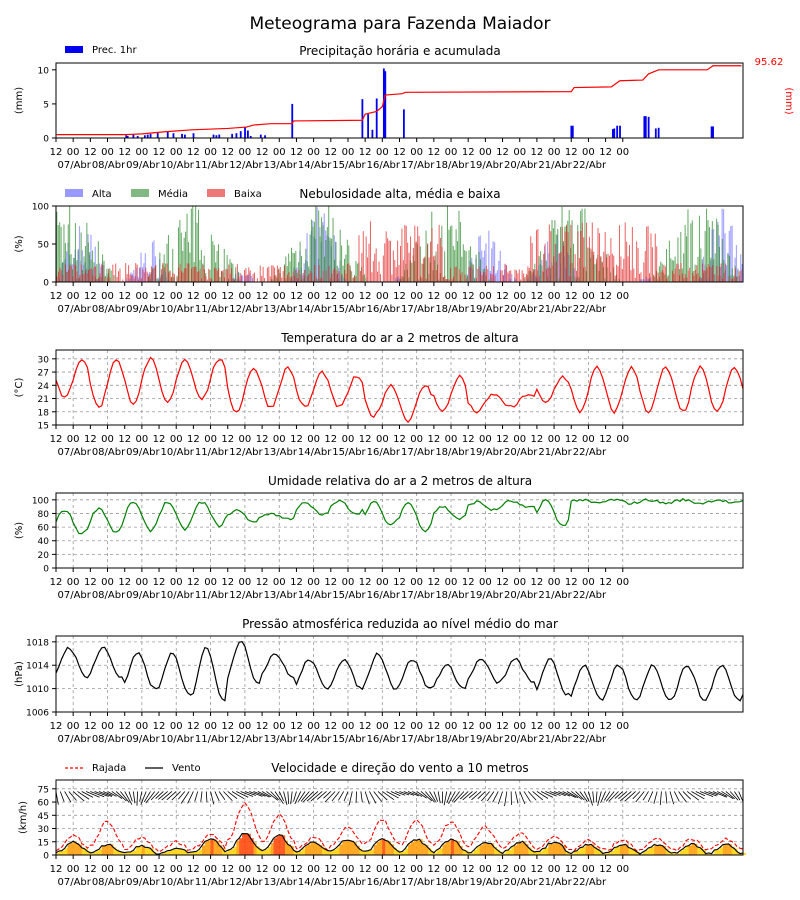 The width and height of the screenshot is (800, 900). What do you see at coordinates (44, 542) in the screenshot?
I see `y-tick-label: 40` at bounding box center [44, 542].